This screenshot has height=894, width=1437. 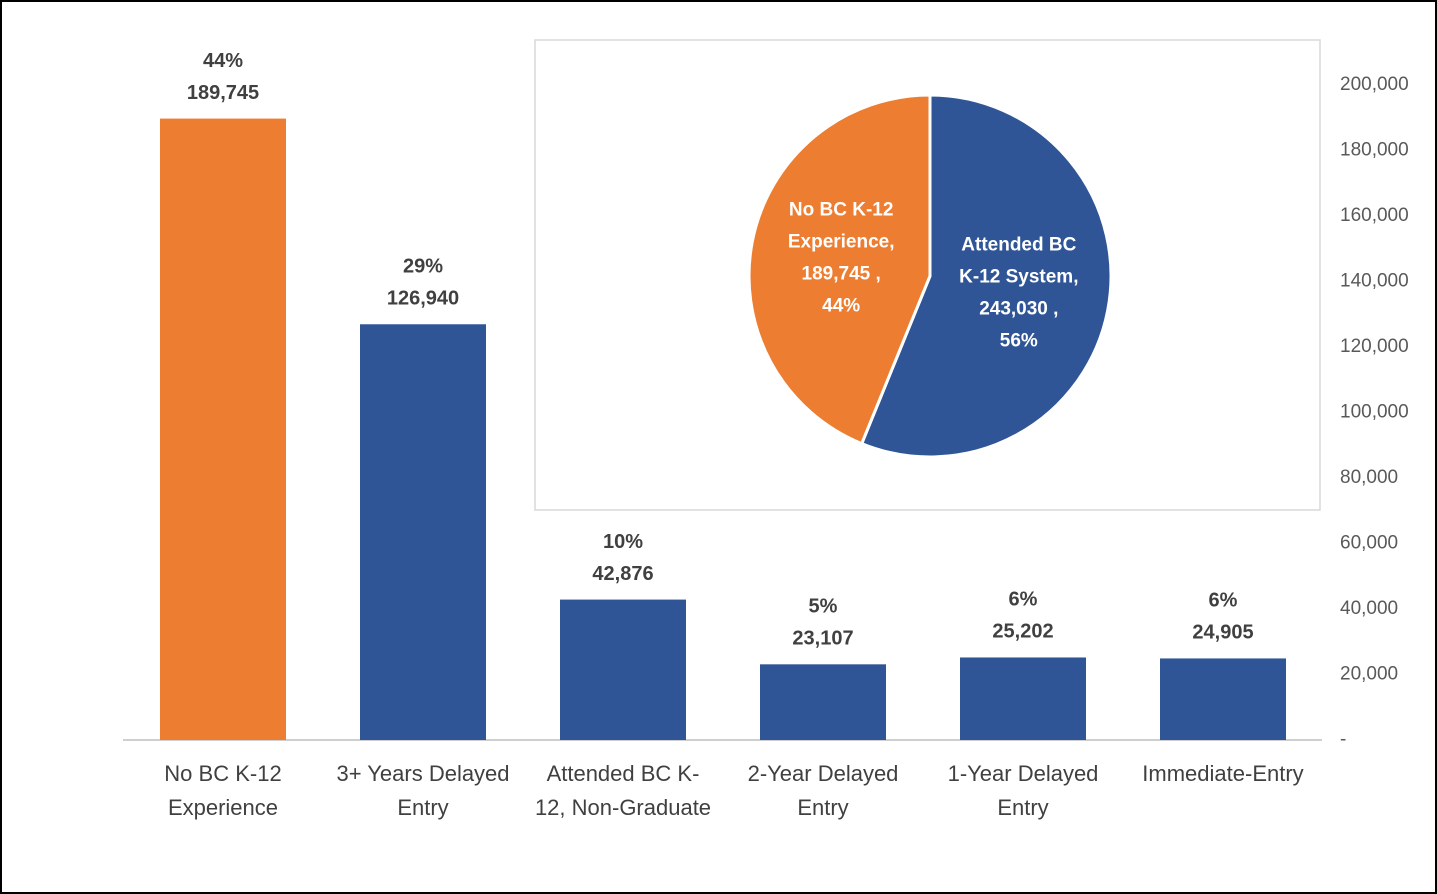 What do you see at coordinates (1374, 281) in the screenshot?
I see `y-tick-label: 140,000` at bounding box center [1374, 281].